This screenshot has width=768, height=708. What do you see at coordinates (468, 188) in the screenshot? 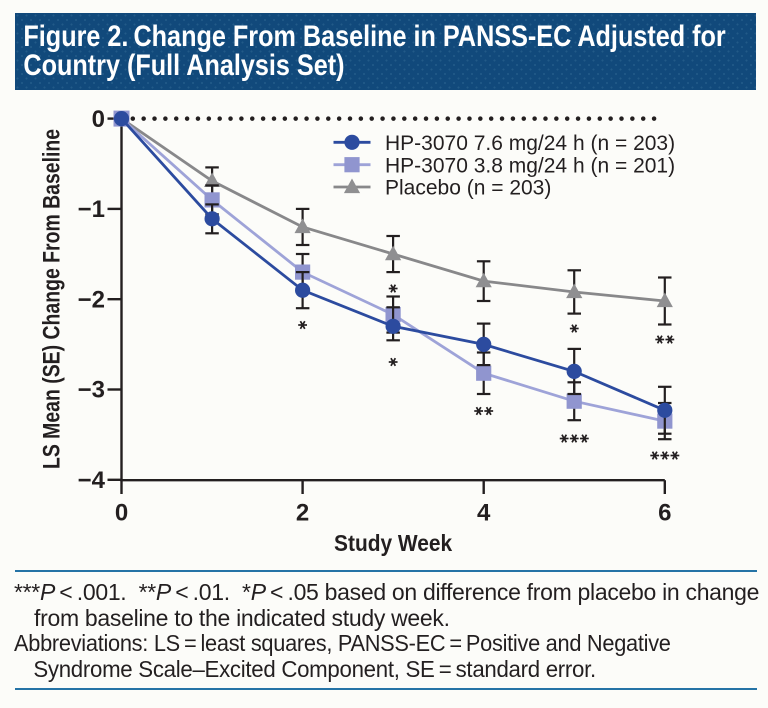
I see `svg-text: Placebo (n = 203)` at bounding box center [468, 188].